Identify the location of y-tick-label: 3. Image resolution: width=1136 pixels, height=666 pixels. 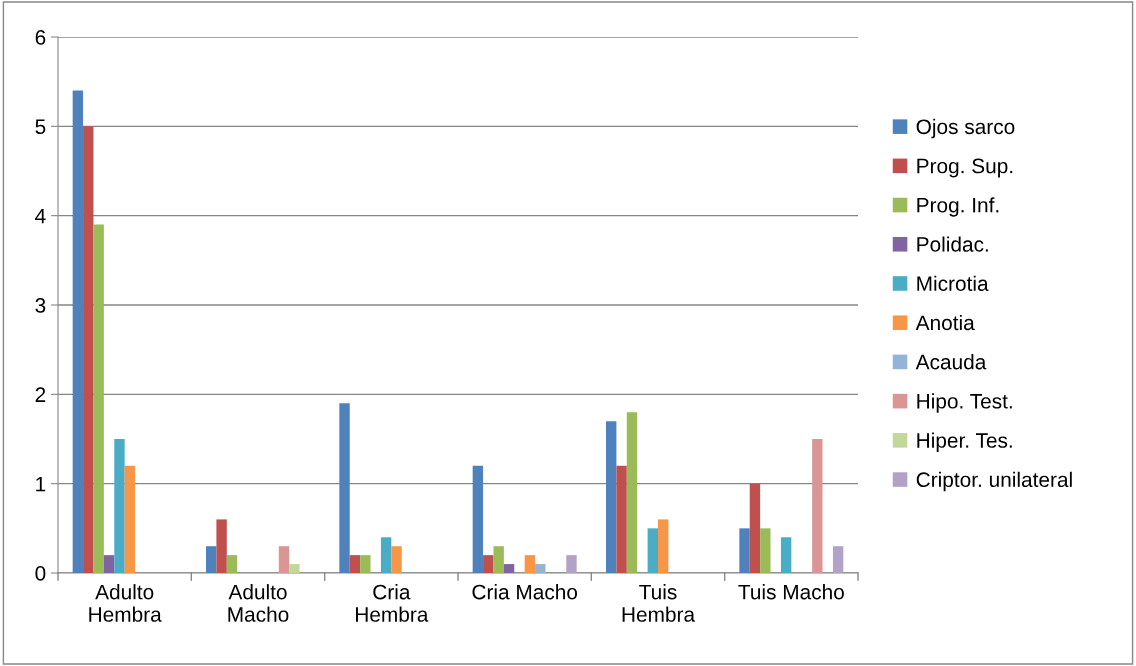
(40, 305).